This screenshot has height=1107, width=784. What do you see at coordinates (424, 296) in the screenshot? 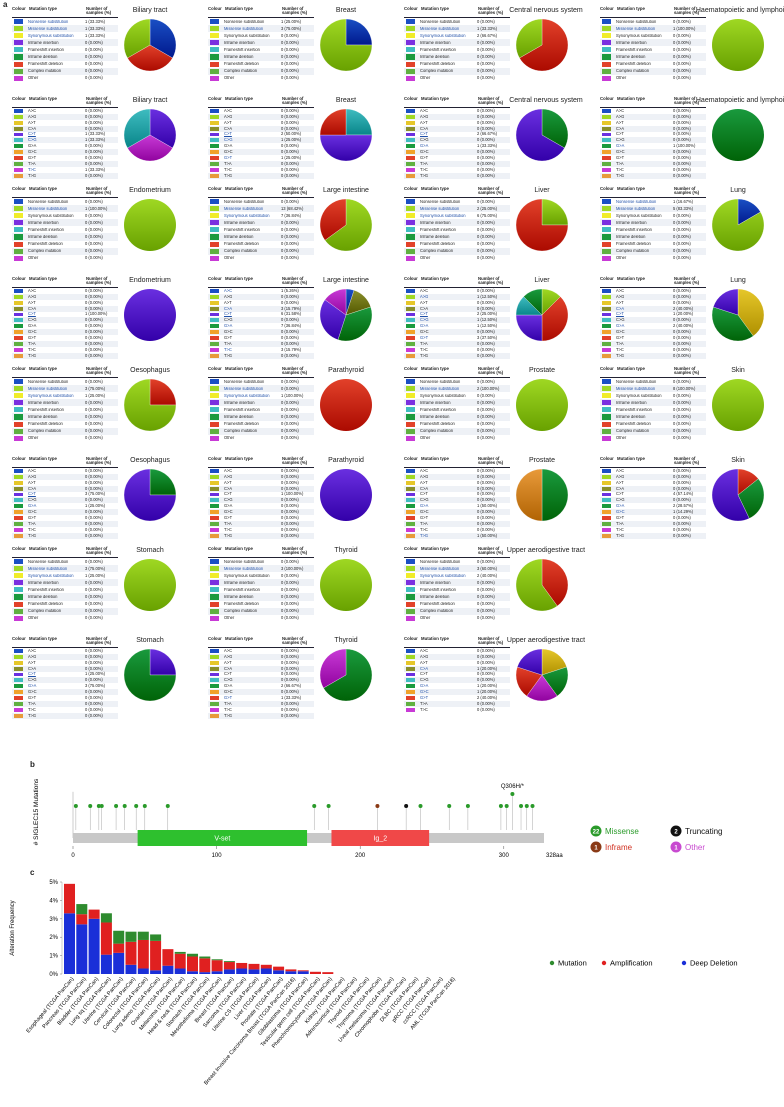
I see `mutation-label: A>G` at bounding box center [424, 296].